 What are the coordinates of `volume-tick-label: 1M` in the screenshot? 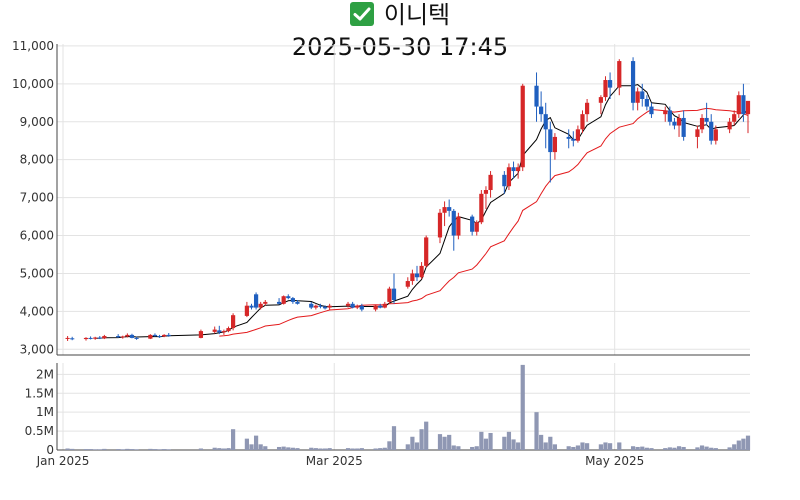 It's located at (45, 412).